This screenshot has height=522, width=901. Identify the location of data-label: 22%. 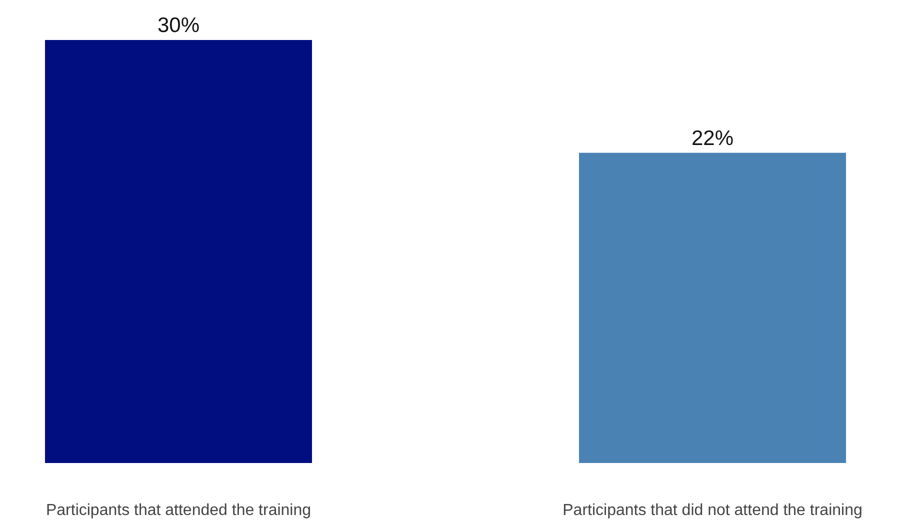
(712, 138).